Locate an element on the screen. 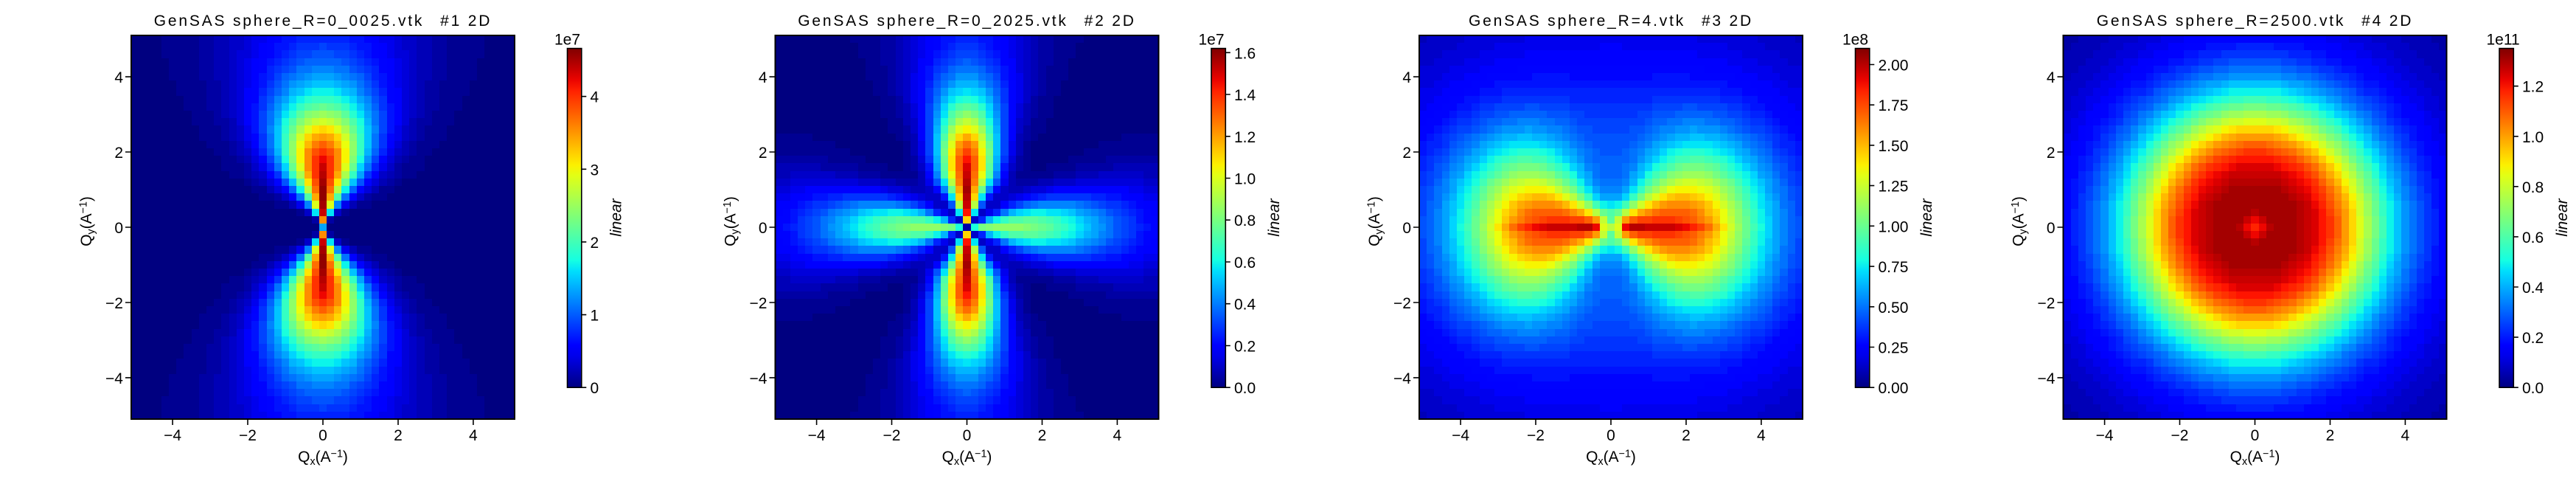  svg-text: GenSAS sphere_R=4.vtk #3 2D is located at coordinates (1611, 21).